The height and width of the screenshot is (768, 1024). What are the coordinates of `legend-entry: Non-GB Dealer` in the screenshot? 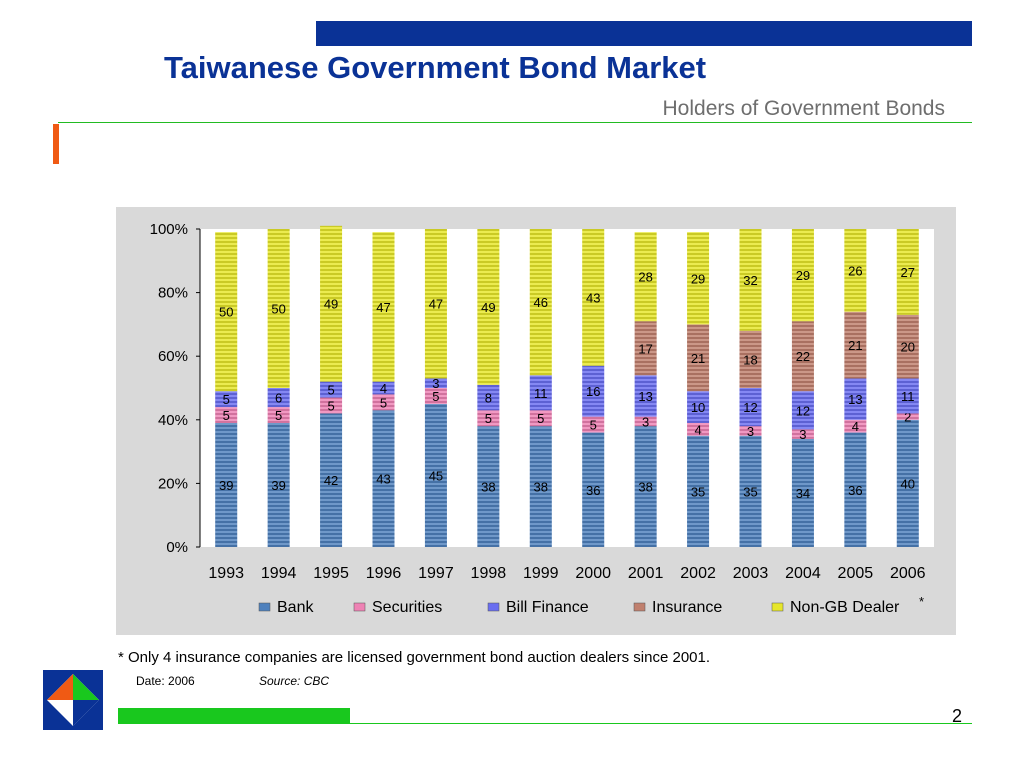 It's located at (845, 607).